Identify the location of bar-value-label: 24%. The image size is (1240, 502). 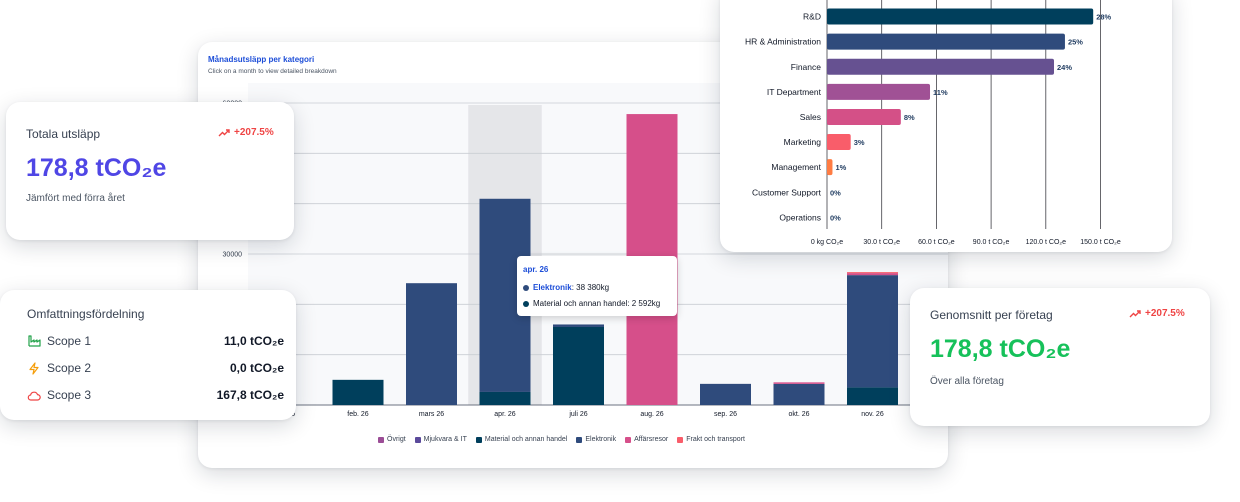
(1064, 67).